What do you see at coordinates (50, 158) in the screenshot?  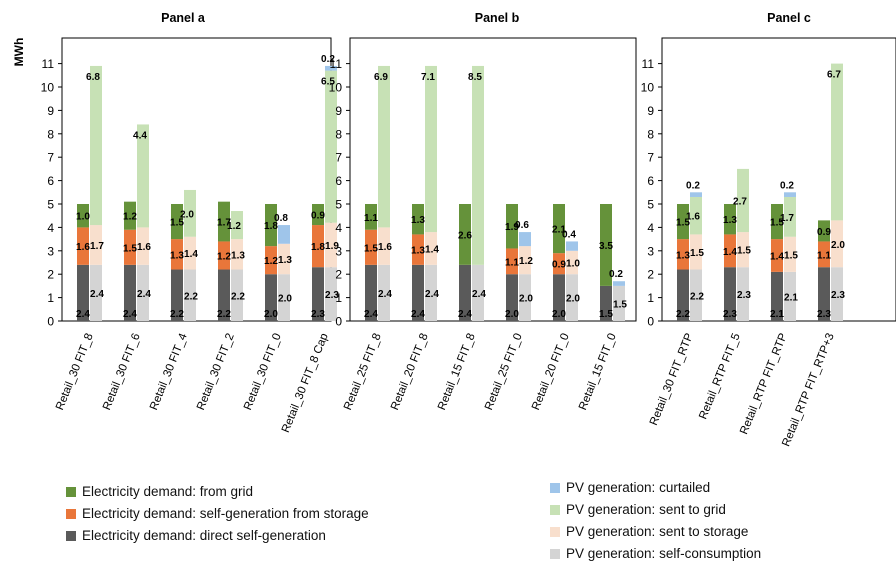 I see `y-tick-label: 7` at bounding box center [50, 158].